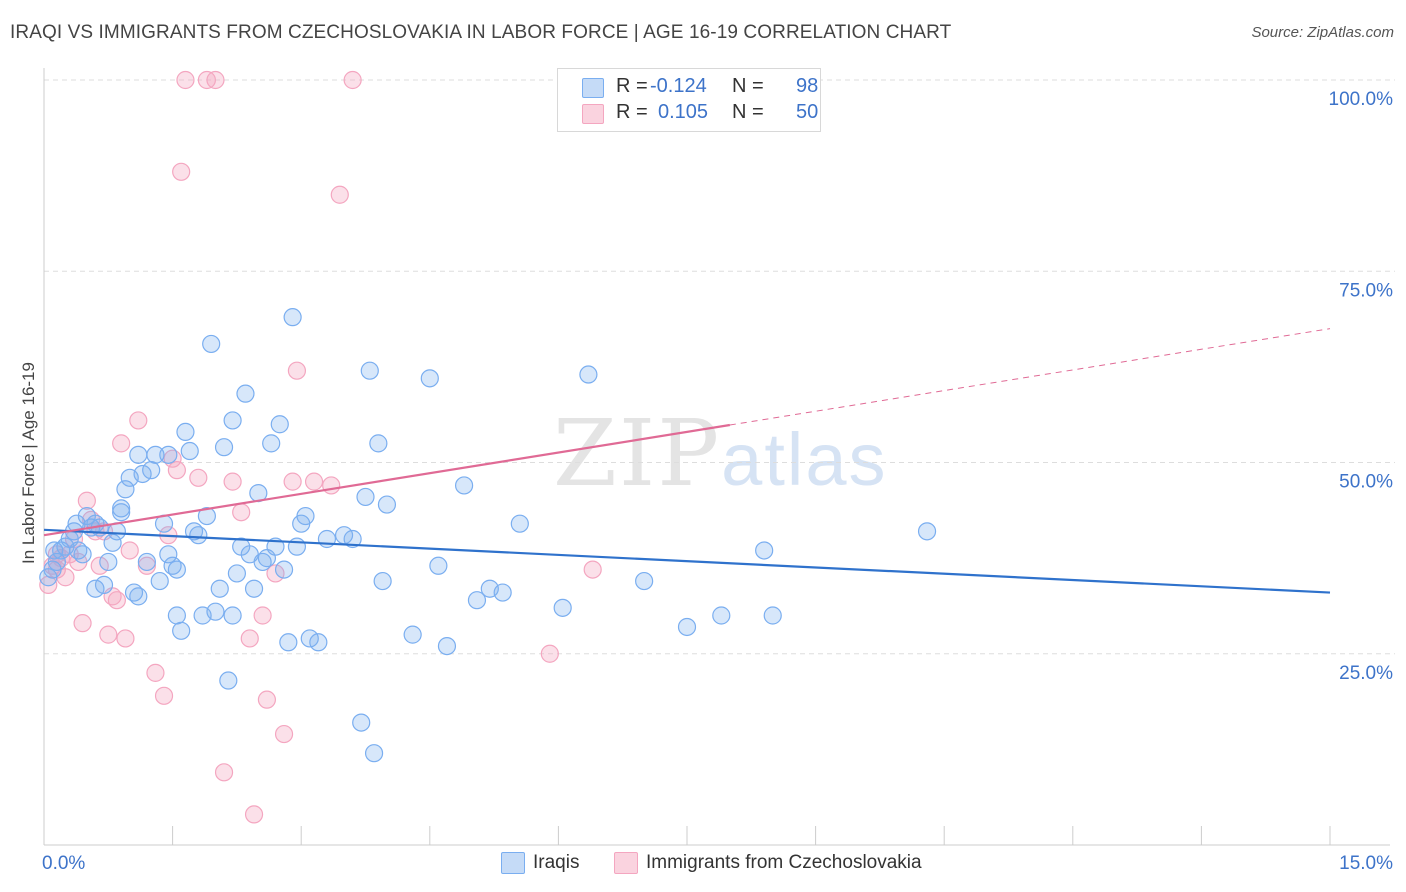 The width and height of the screenshot is (1406, 892). Describe the element at coordinates (593, 88) in the screenshot. I see `legend-swatch-iraqis` at that location.